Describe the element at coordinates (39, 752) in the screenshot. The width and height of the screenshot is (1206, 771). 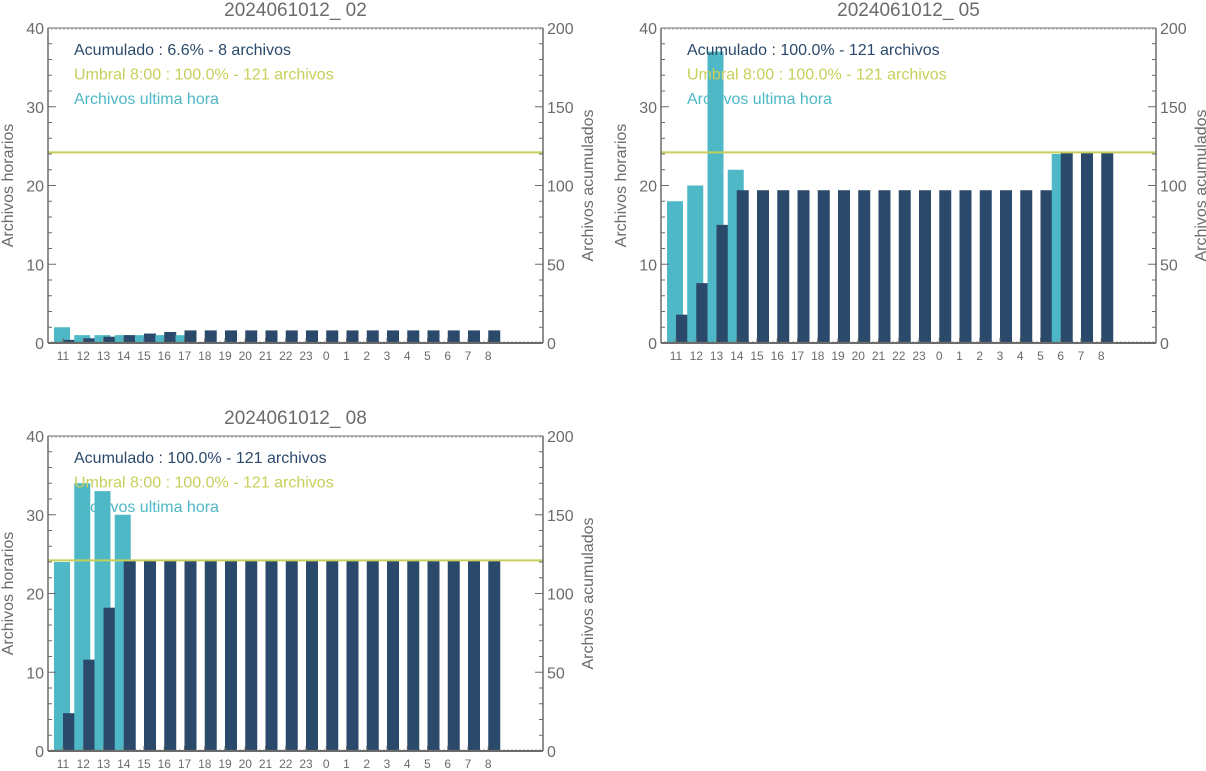
I see `y-tick-label: 0` at that location.